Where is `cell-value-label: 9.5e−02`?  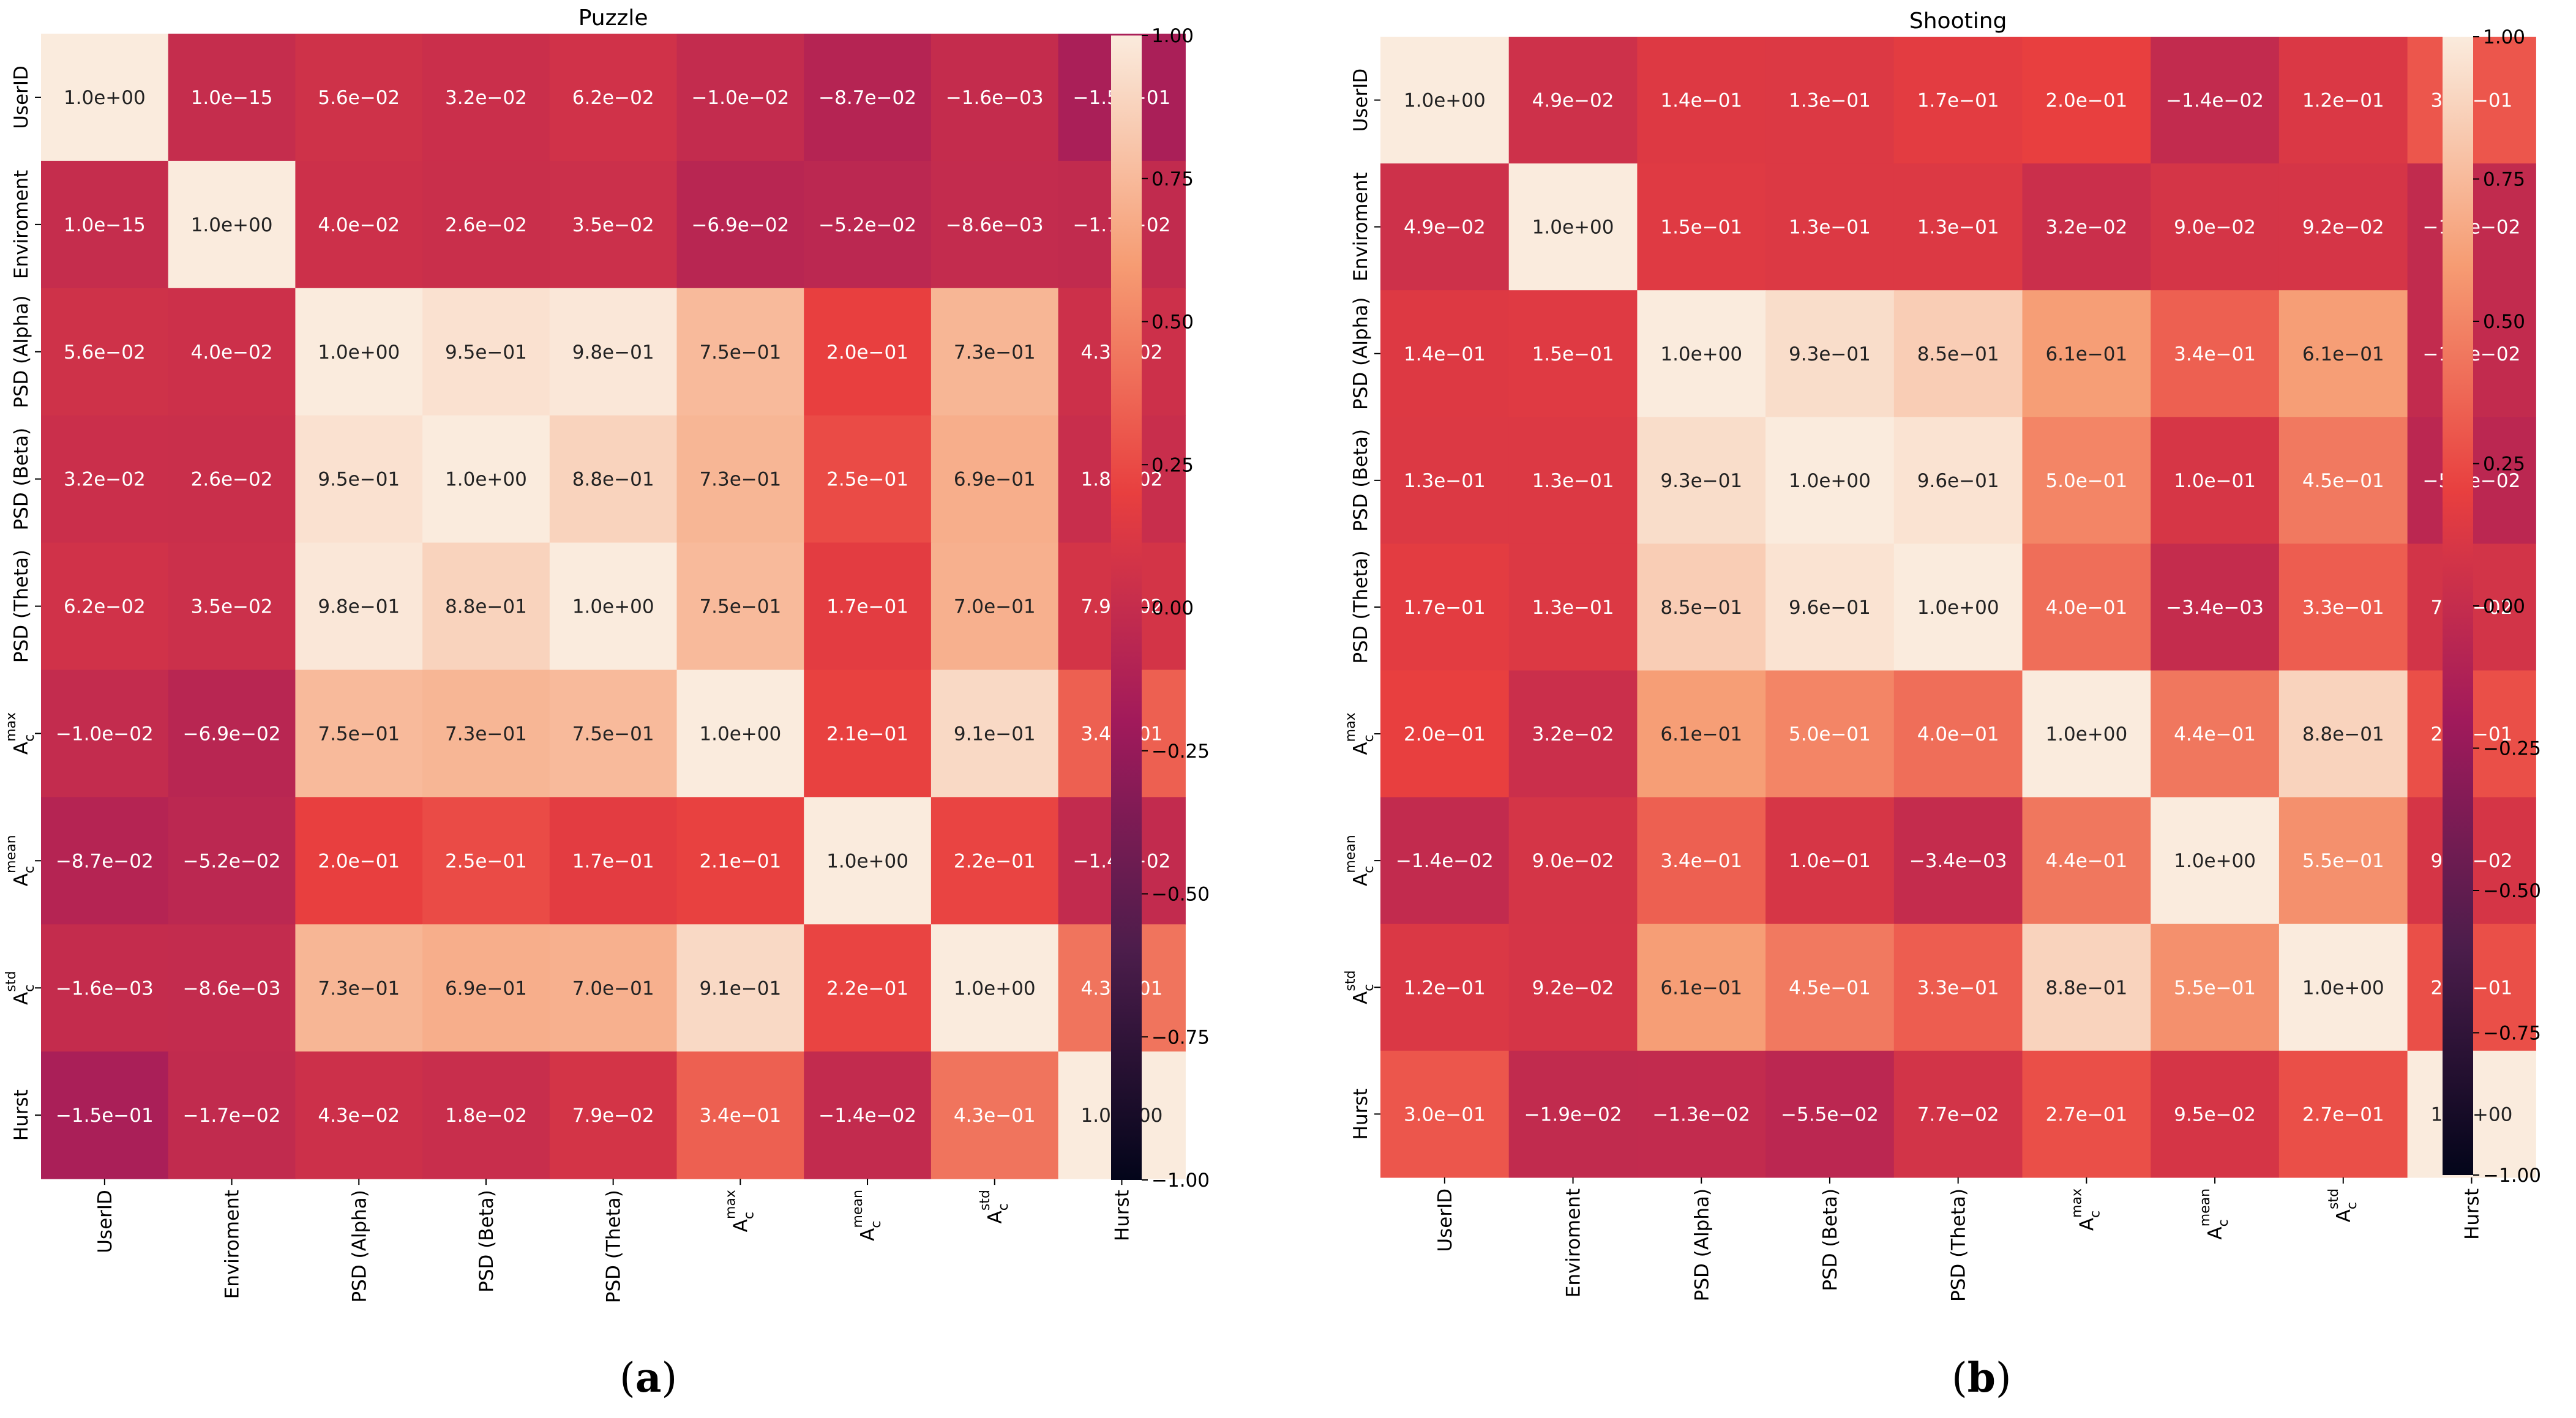 cell-value-label: 9.5e−02 is located at coordinates (2215, 1114).